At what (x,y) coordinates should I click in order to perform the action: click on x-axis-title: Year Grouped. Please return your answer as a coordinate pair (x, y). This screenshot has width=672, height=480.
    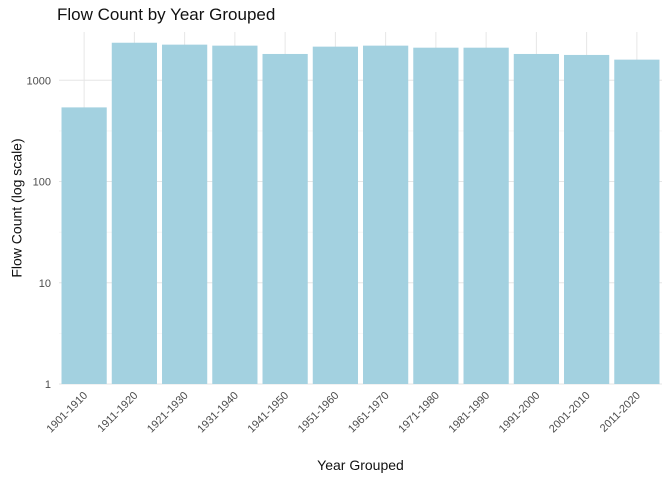
    Looking at the image, I should click on (360, 465).